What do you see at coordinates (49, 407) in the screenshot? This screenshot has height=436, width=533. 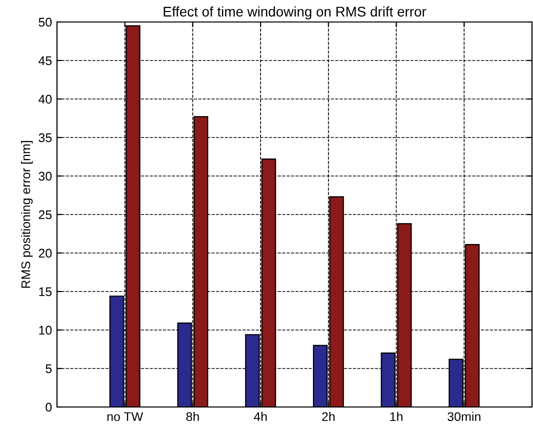 I see `y-tick-label: 0` at bounding box center [49, 407].